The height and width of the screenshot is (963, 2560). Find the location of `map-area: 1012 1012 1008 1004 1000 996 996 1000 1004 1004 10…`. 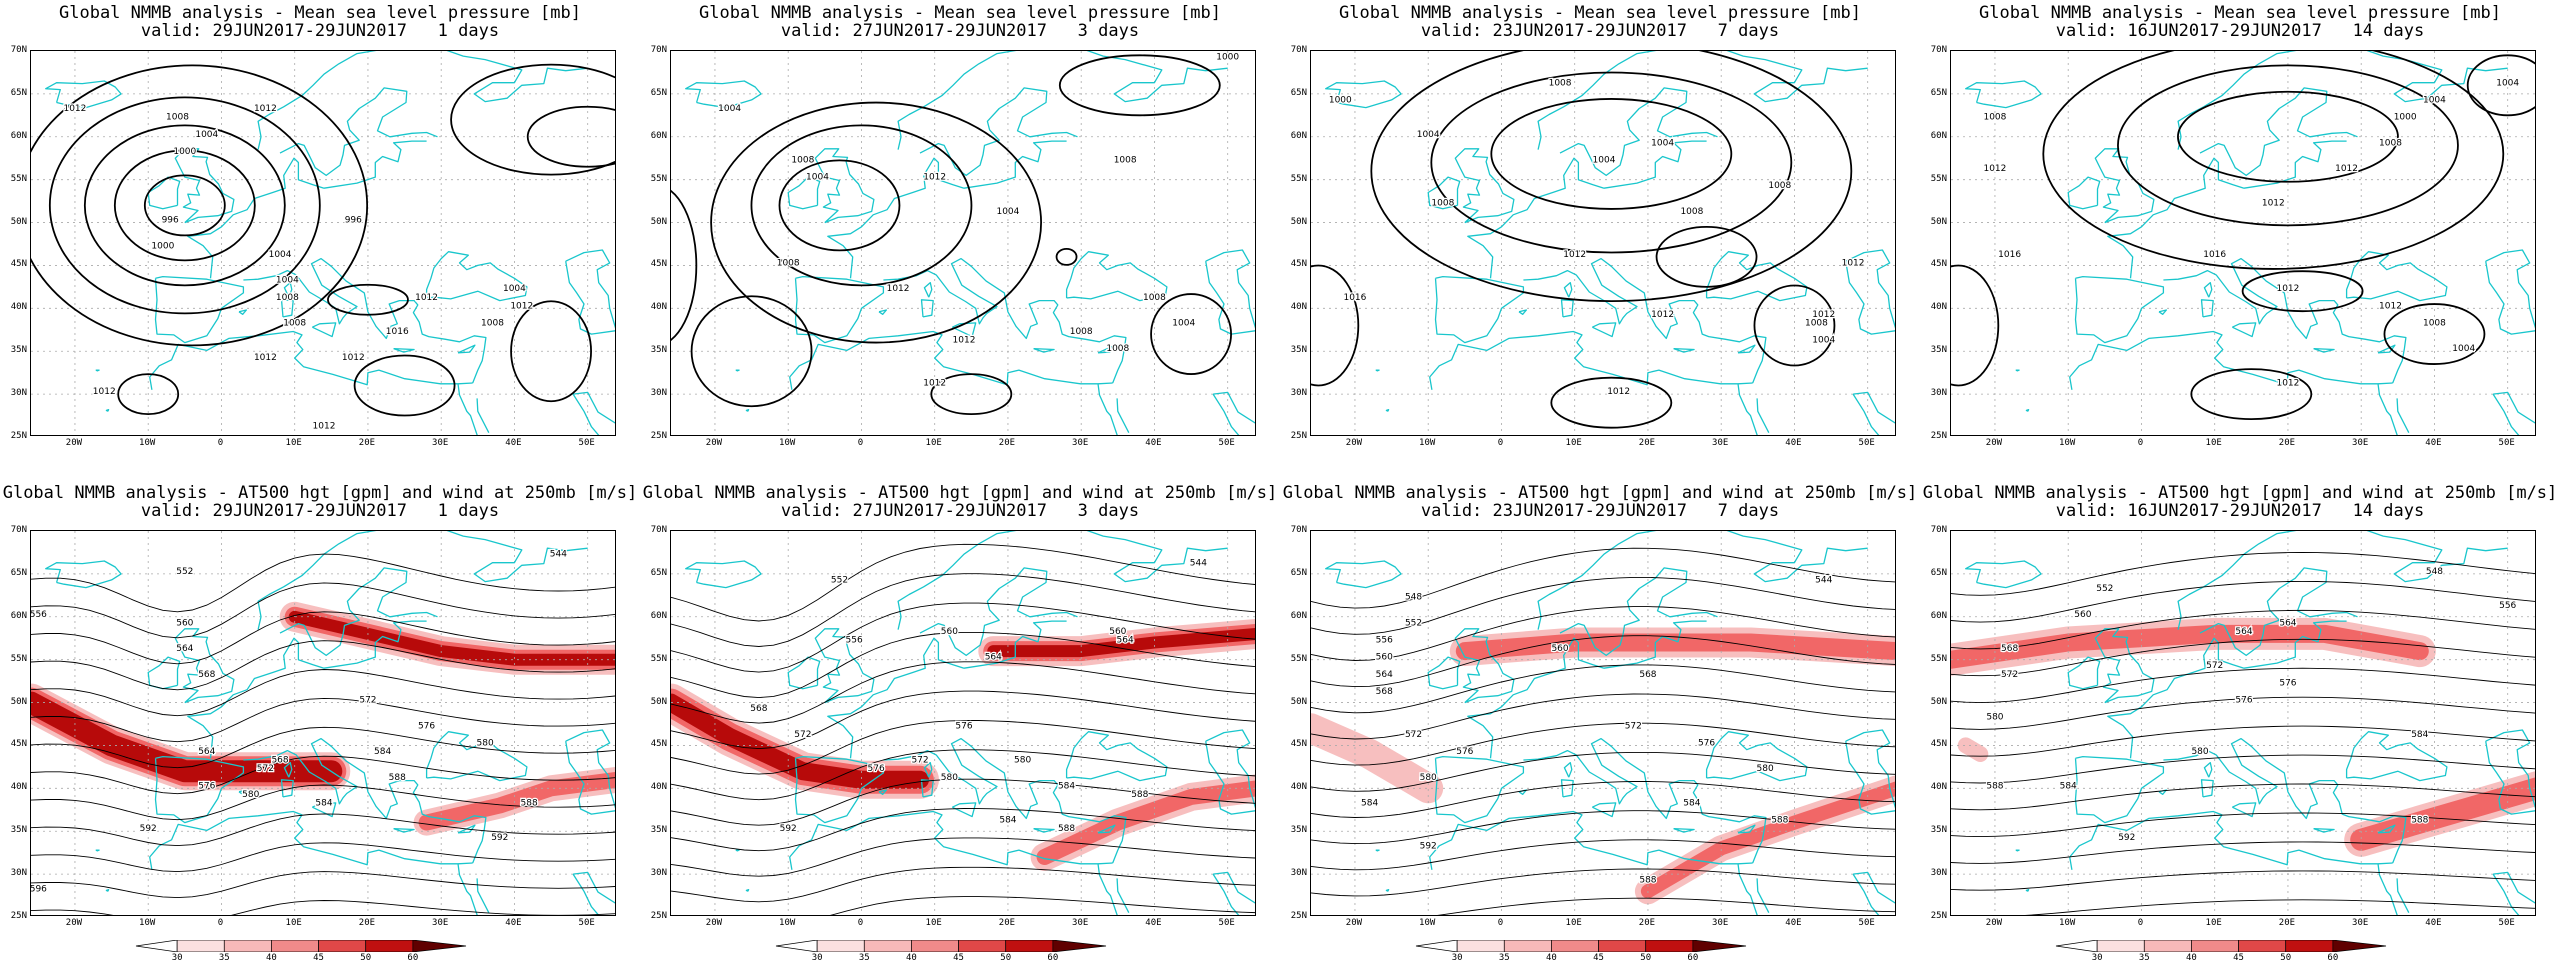

map-area: 1012 1012 1008 1004 1000 996 996 1000 1004 1004 10… is located at coordinates (323, 243).